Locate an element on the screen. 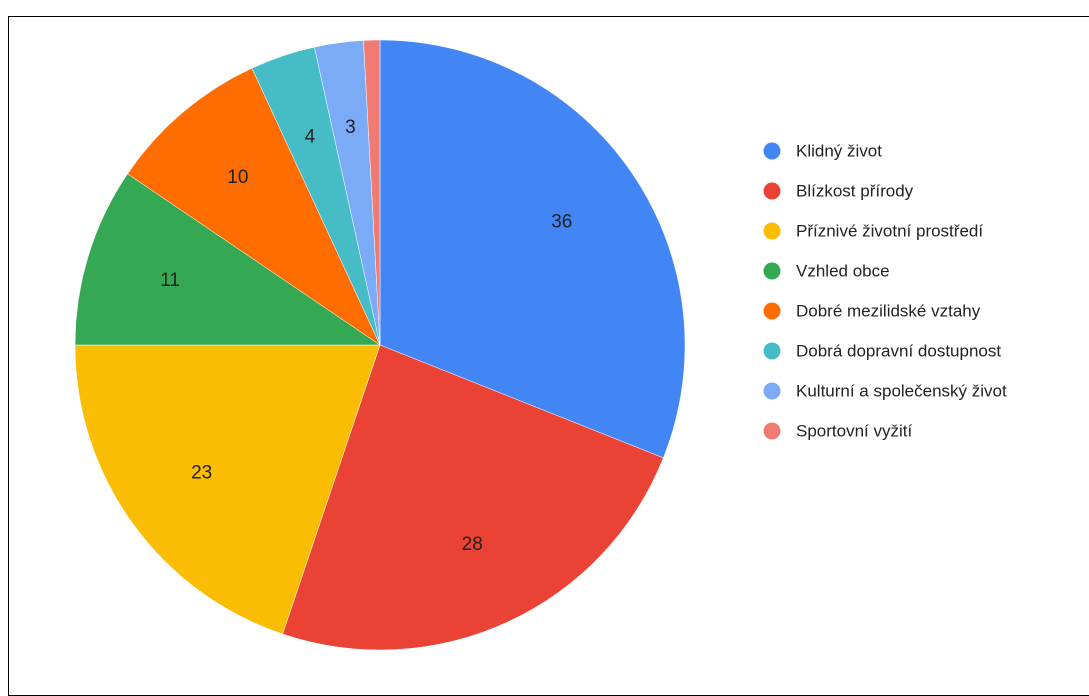 The width and height of the screenshot is (1089, 696). pie-slice-sportovni-vyziti is located at coordinates (372, 192).